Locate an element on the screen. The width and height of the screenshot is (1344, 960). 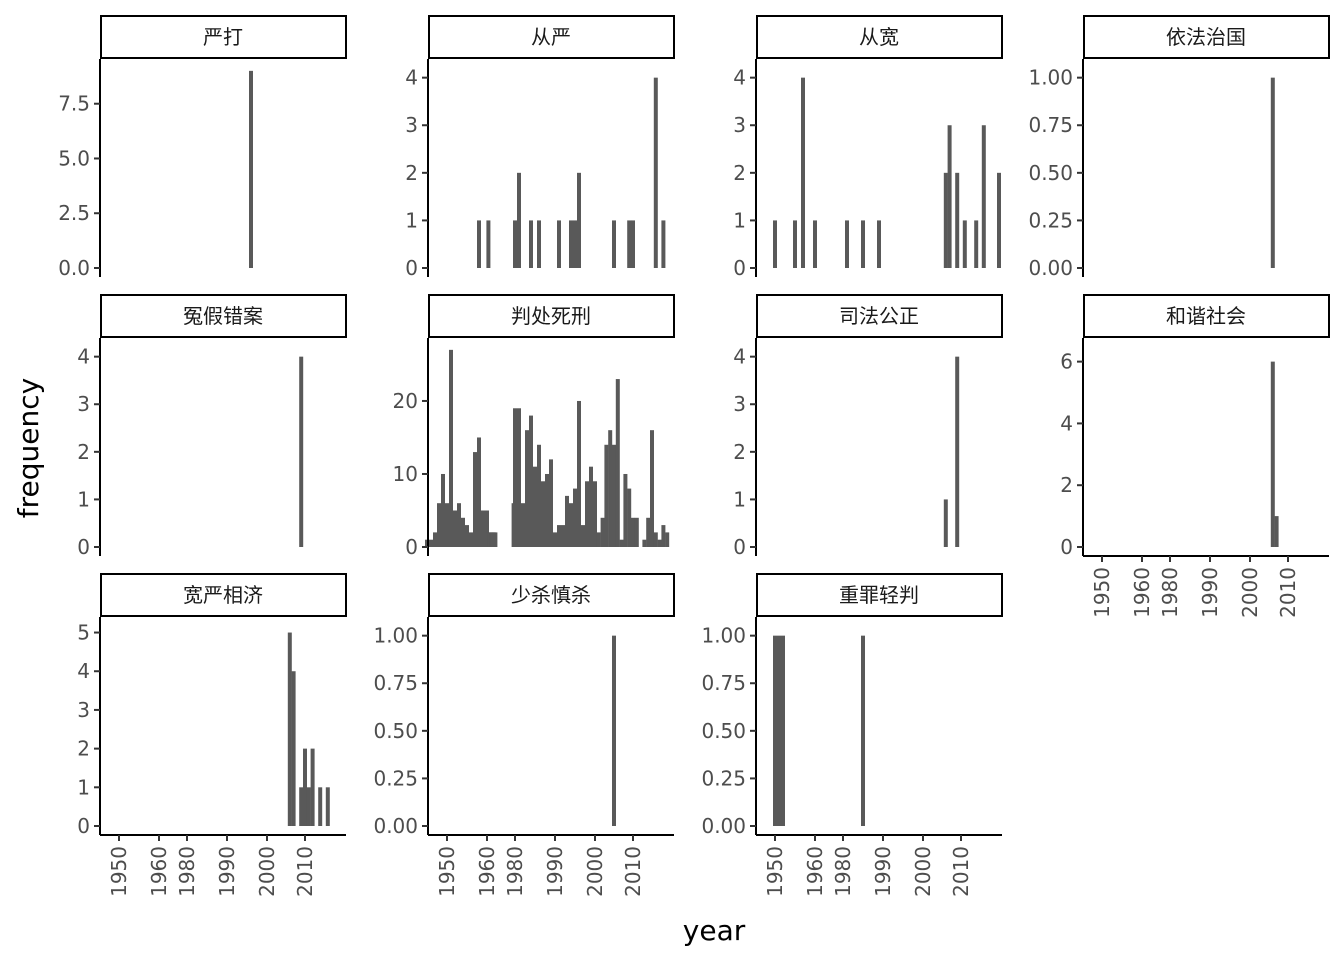
facet-title: 严打 is located at coordinates (223, 37).